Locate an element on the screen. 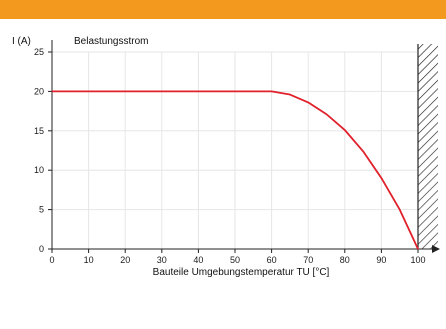  y-tick-label: 10 is located at coordinates (39, 170).